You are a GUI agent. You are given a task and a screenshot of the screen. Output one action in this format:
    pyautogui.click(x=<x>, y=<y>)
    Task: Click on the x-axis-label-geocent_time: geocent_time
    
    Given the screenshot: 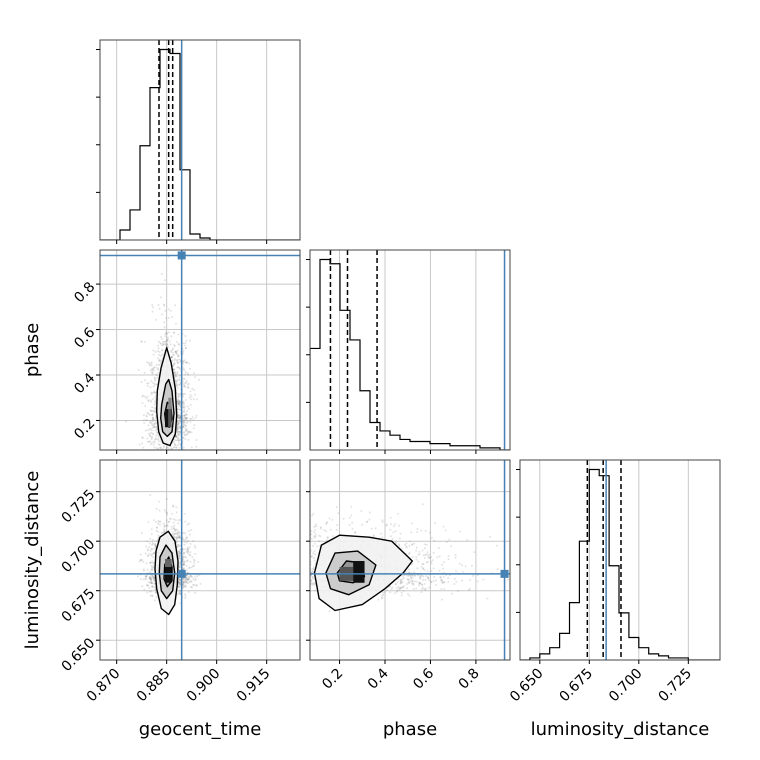 What is the action you would take?
    pyautogui.click(x=200, y=729)
    